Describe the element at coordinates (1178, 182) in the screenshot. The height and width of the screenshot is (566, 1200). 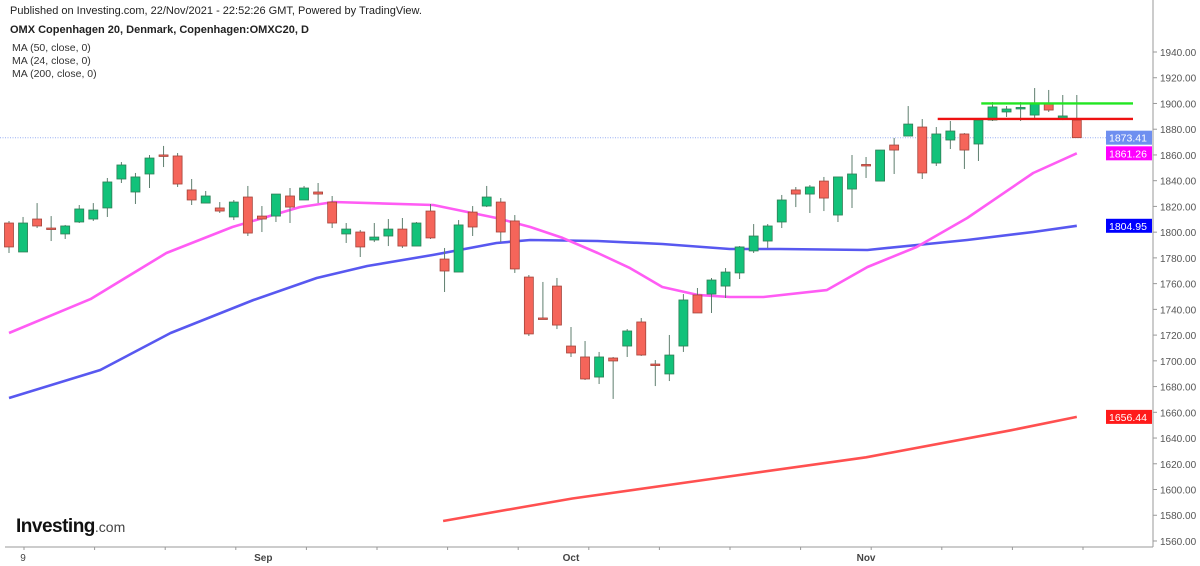
I see `price-tick-label: 1840.00` at that location.